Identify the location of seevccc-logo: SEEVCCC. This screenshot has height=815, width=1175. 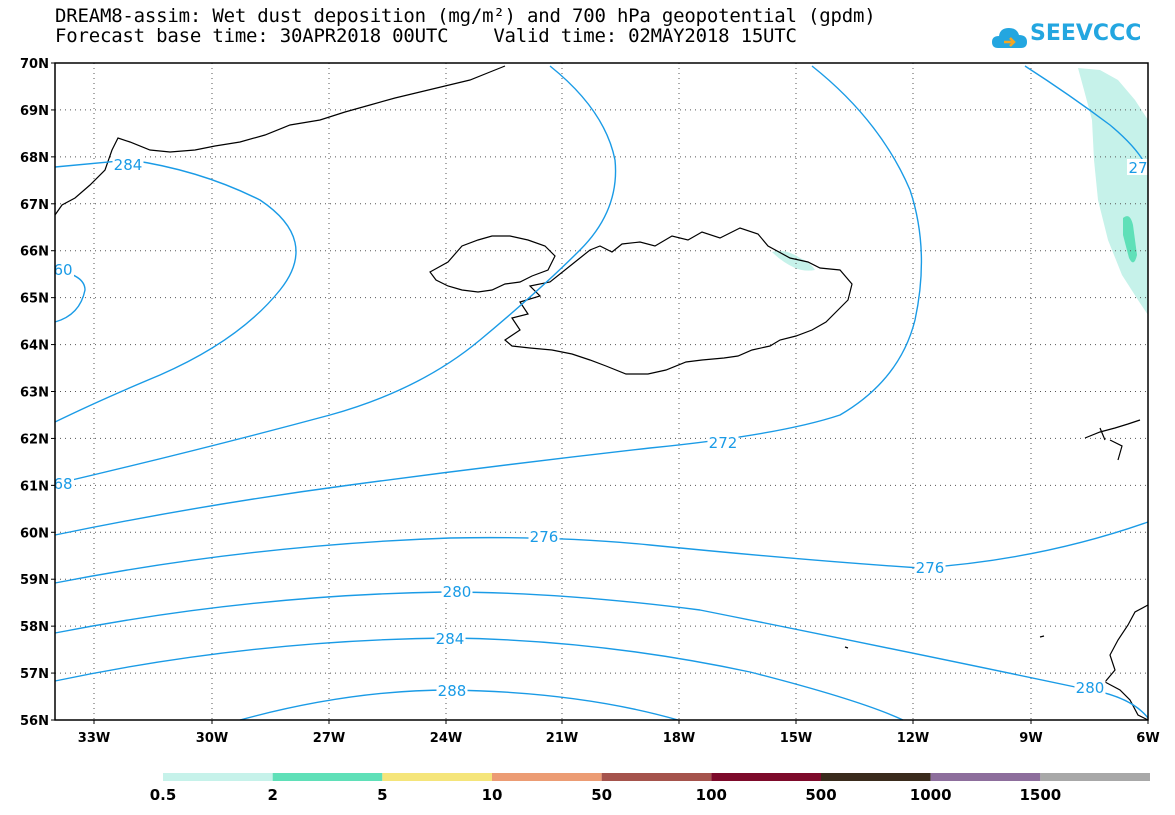
(1070, 38).